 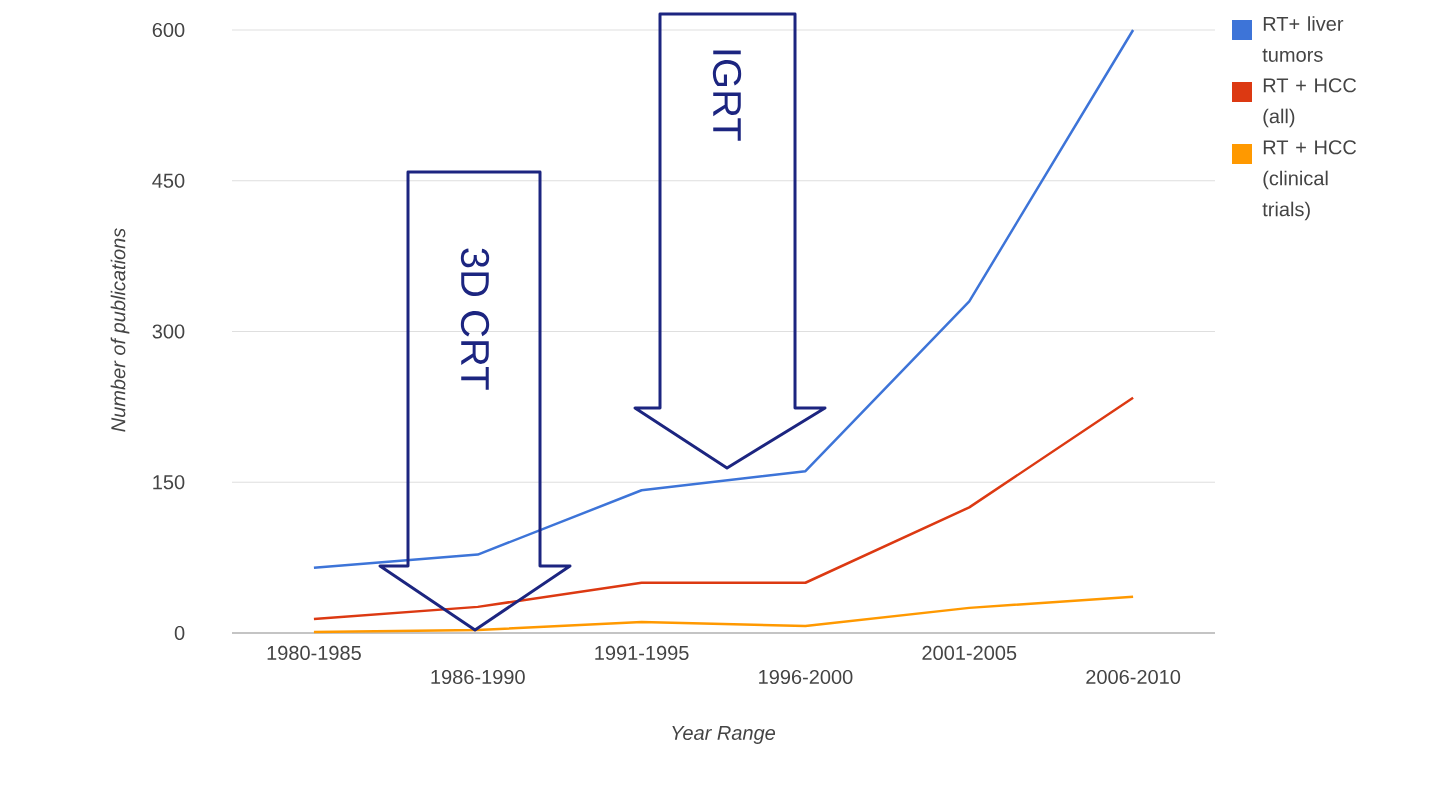 I want to click on x-tick-label: 1996-2000, so click(x=806, y=677).